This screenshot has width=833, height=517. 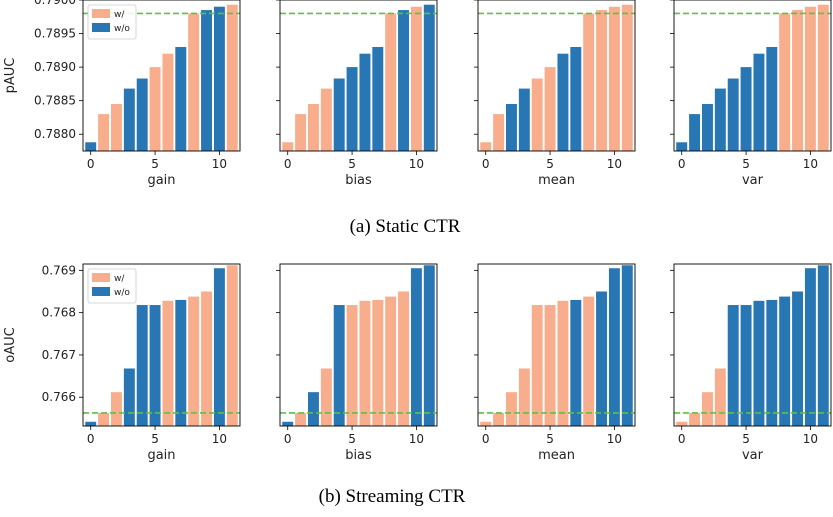 I want to click on x-axis-label: gain, so click(x=161, y=455).